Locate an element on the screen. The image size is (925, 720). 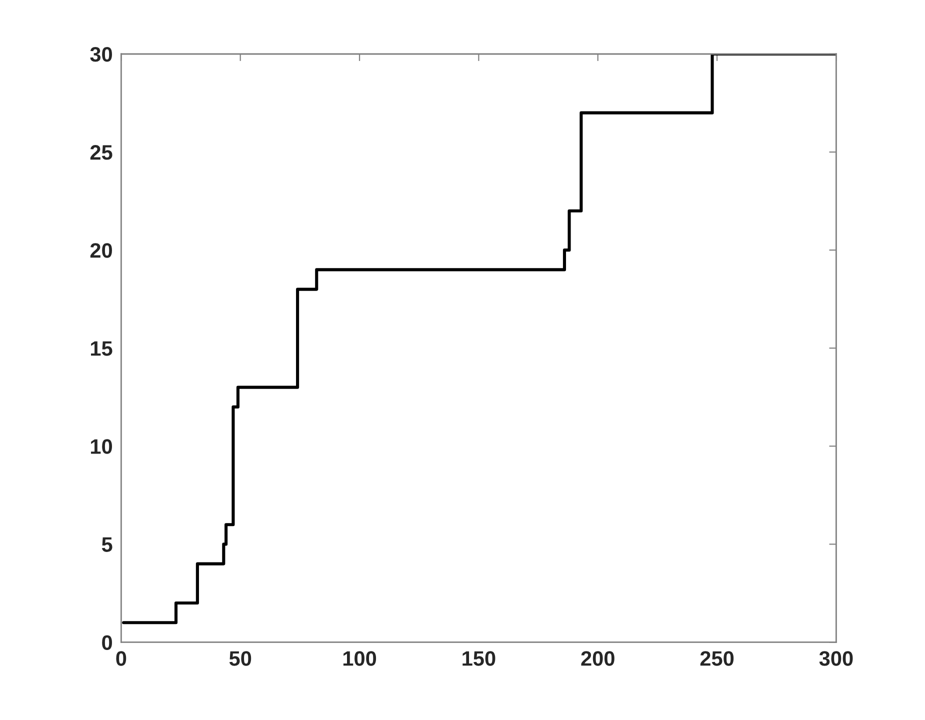
x-tick-label: 300 is located at coordinates (836, 658).